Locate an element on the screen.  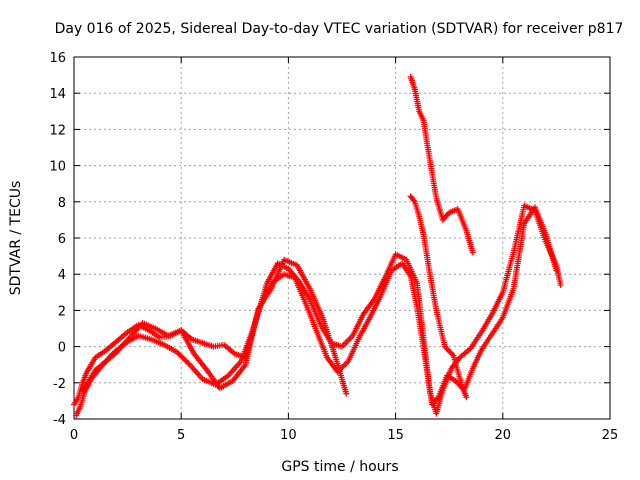
x-tick-label: 25 is located at coordinates (610, 435).